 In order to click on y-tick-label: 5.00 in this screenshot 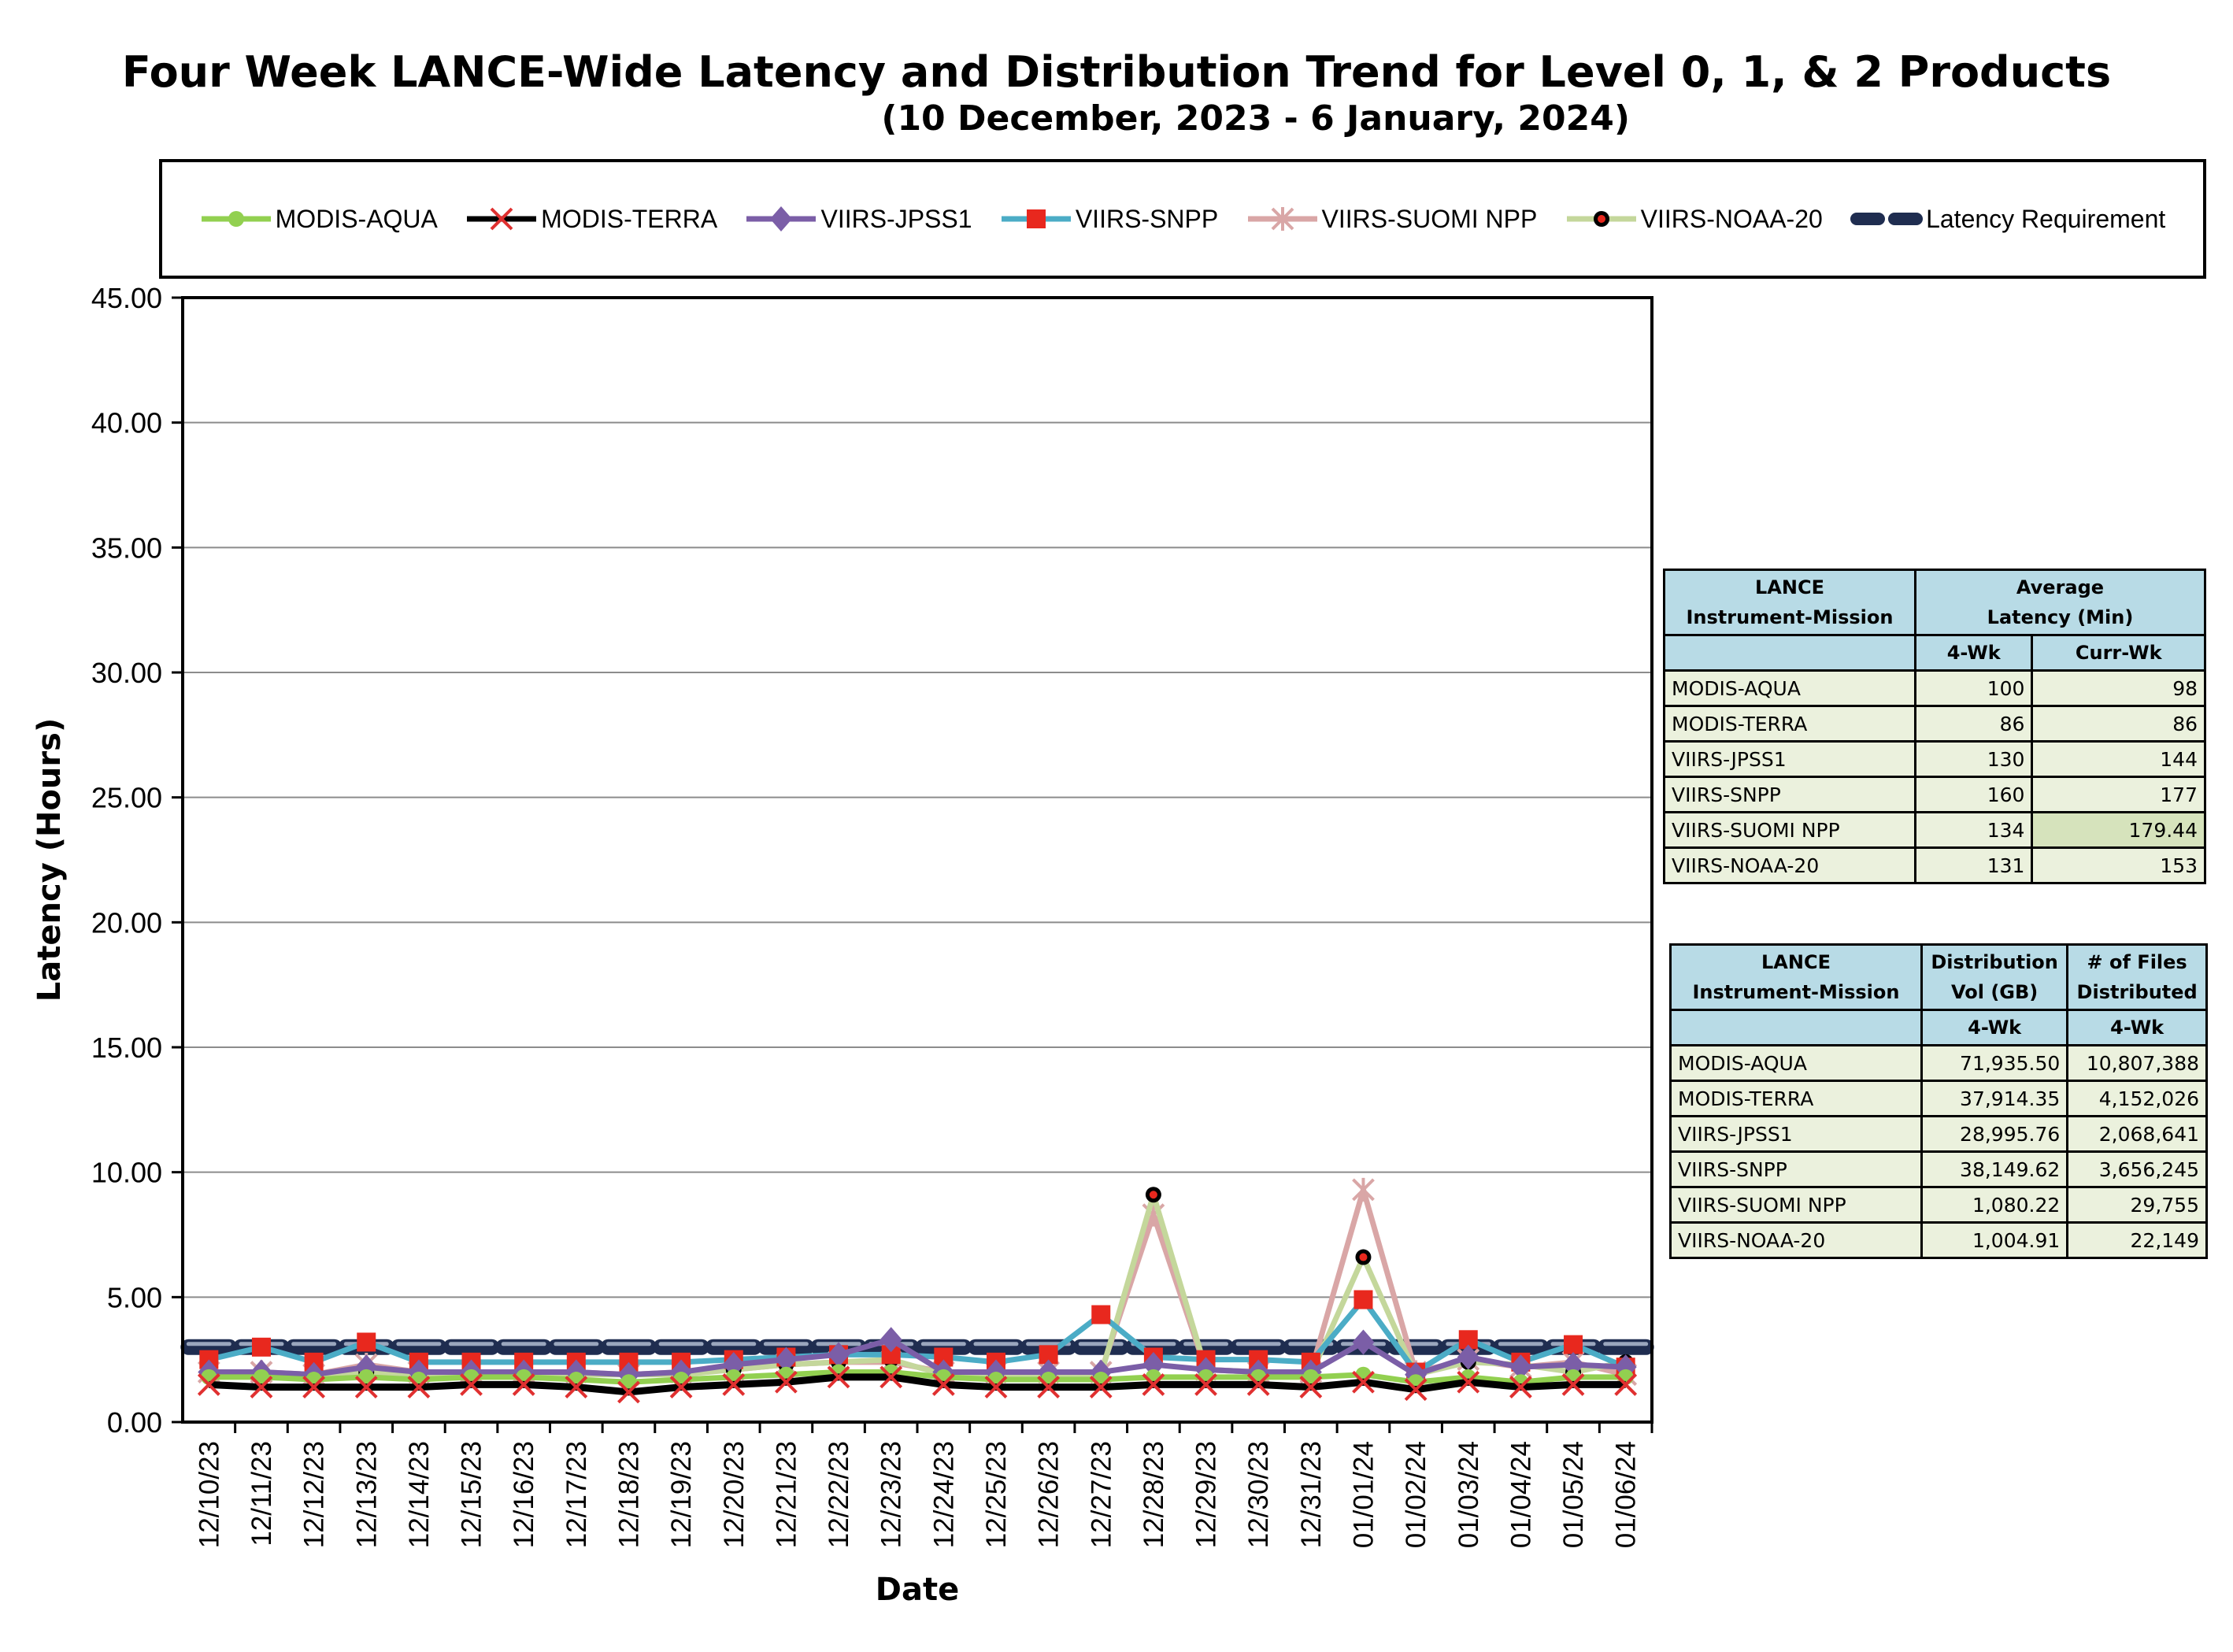, I will do `click(134, 1297)`.